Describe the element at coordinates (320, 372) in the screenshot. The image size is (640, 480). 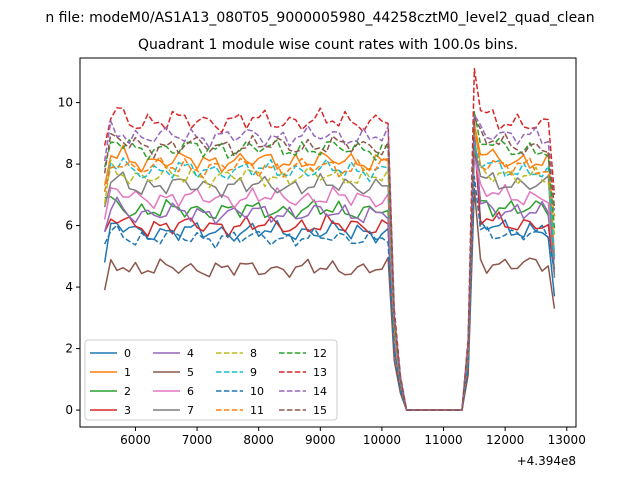
I see `legend-label-13: 13` at that location.